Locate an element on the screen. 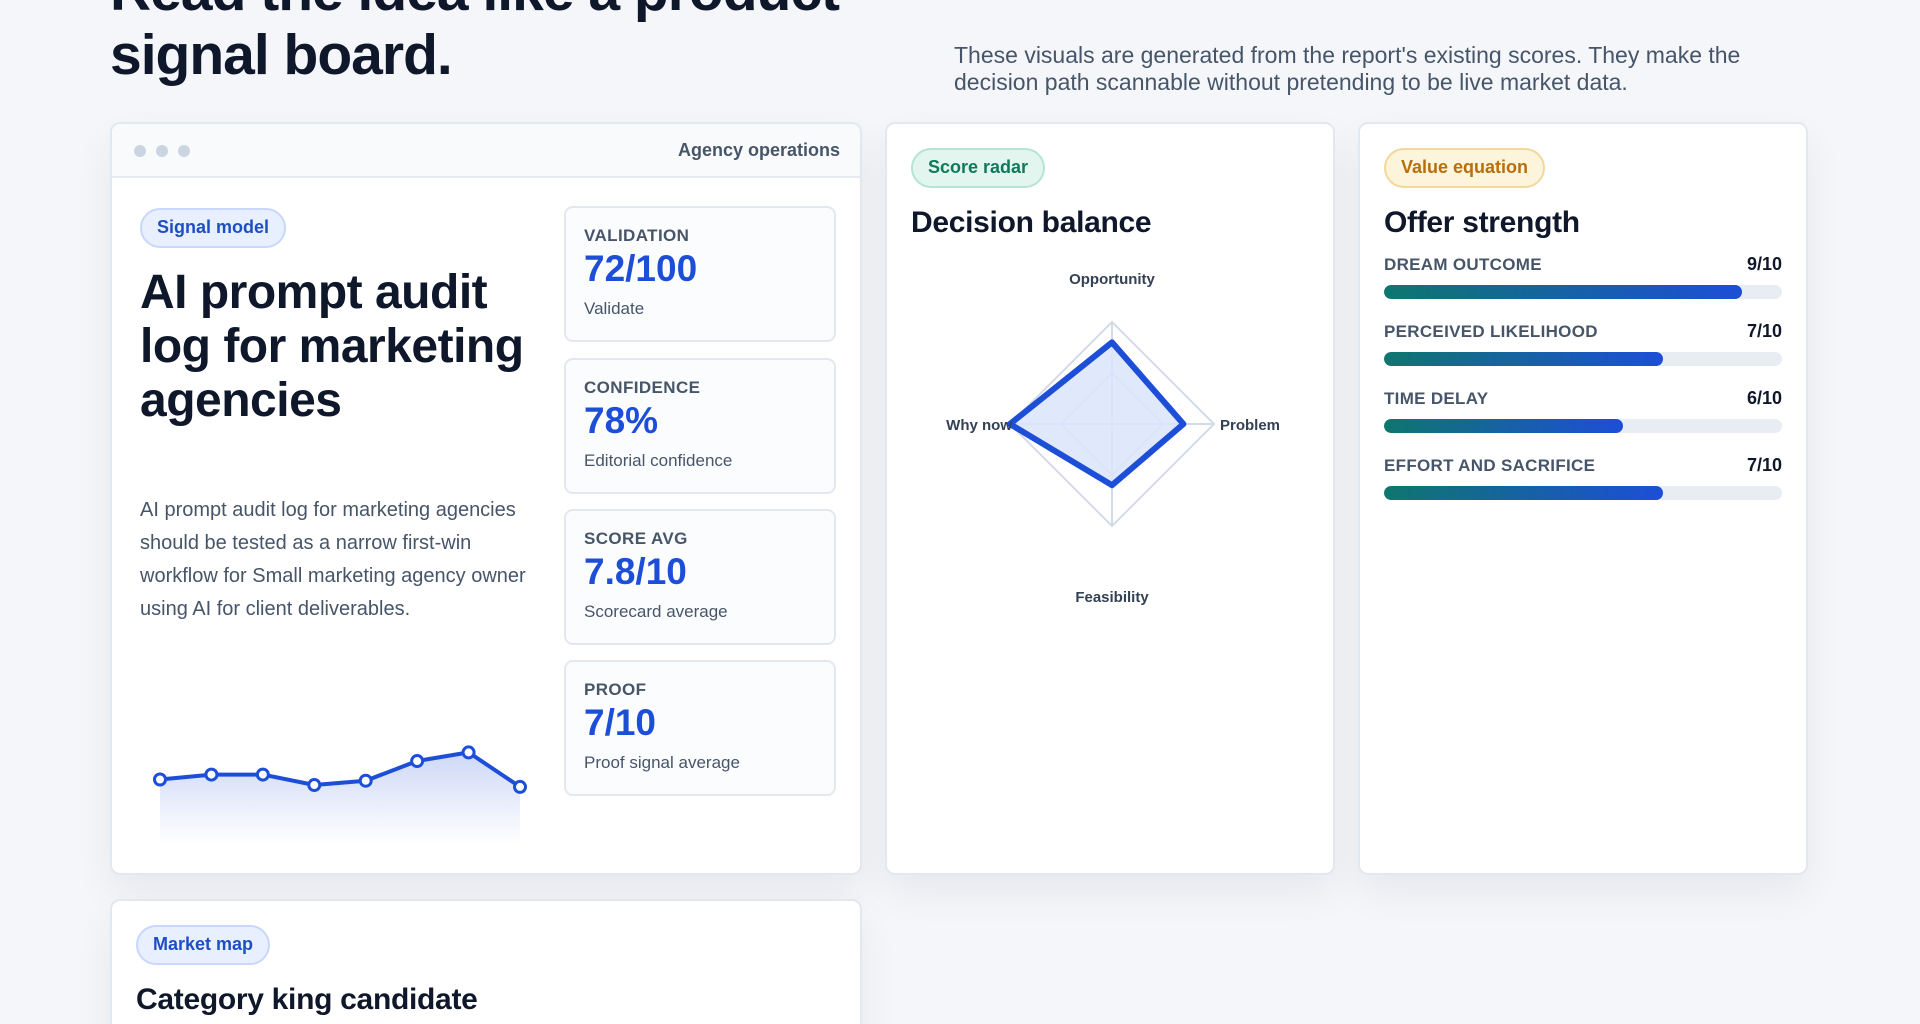  window-bar: Agency operations is located at coordinates (486, 151).